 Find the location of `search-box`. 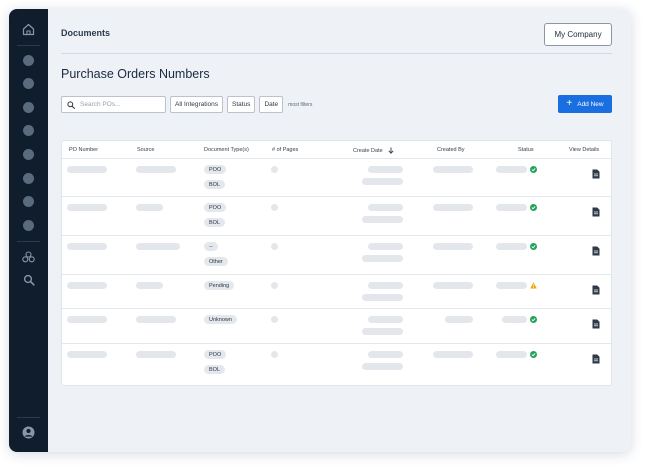

search-box is located at coordinates (113, 104).